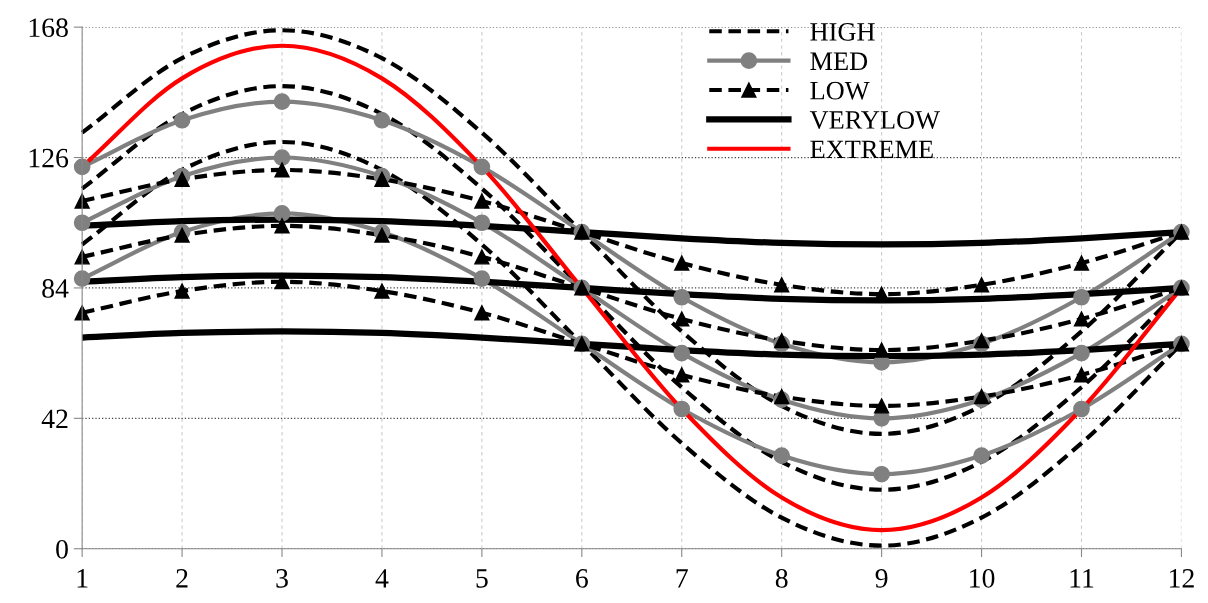  I want to click on y-tick-label: 84, so click(55, 288).